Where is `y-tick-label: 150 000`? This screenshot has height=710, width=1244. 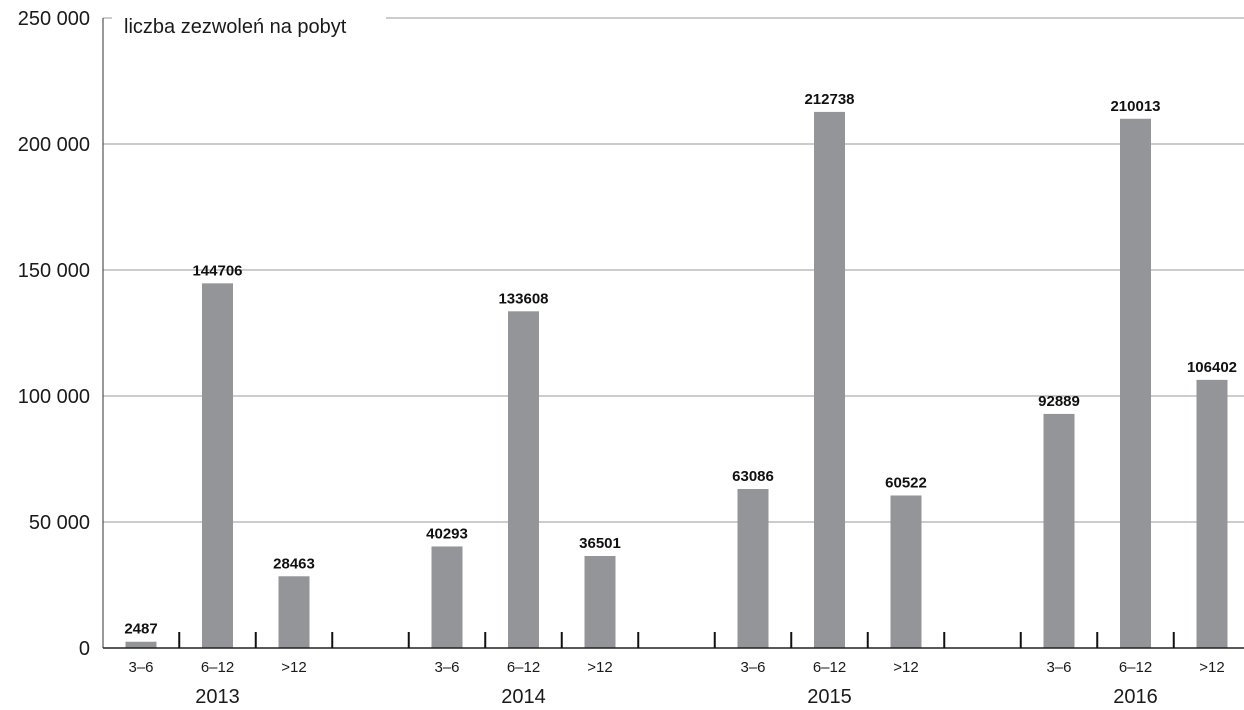
y-tick-label: 150 000 is located at coordinates (54, 271).